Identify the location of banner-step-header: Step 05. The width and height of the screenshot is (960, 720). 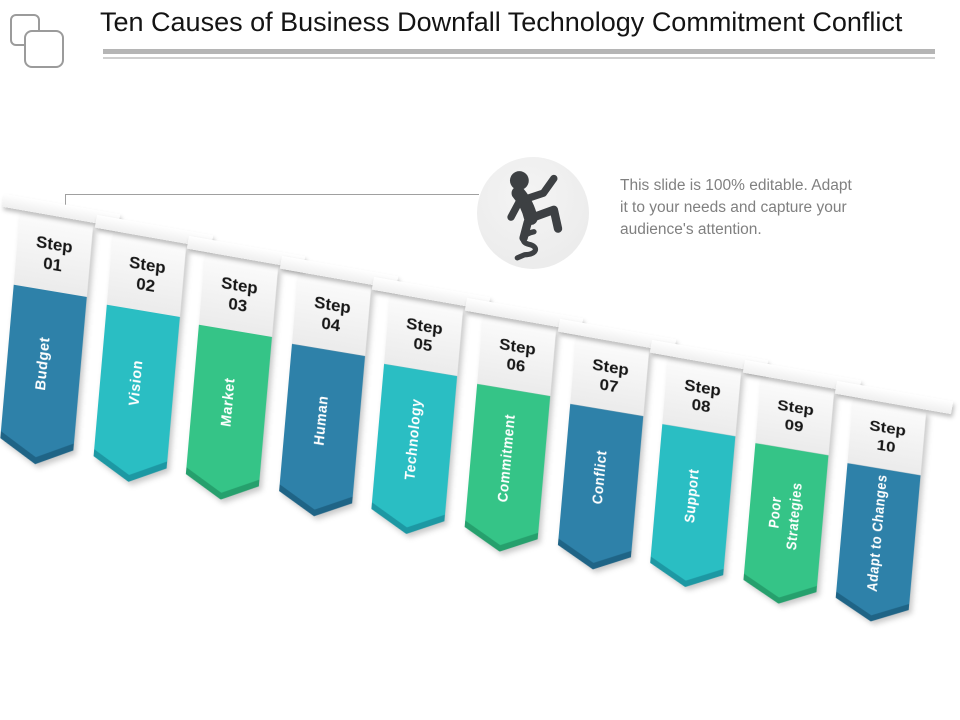
(424, 336).